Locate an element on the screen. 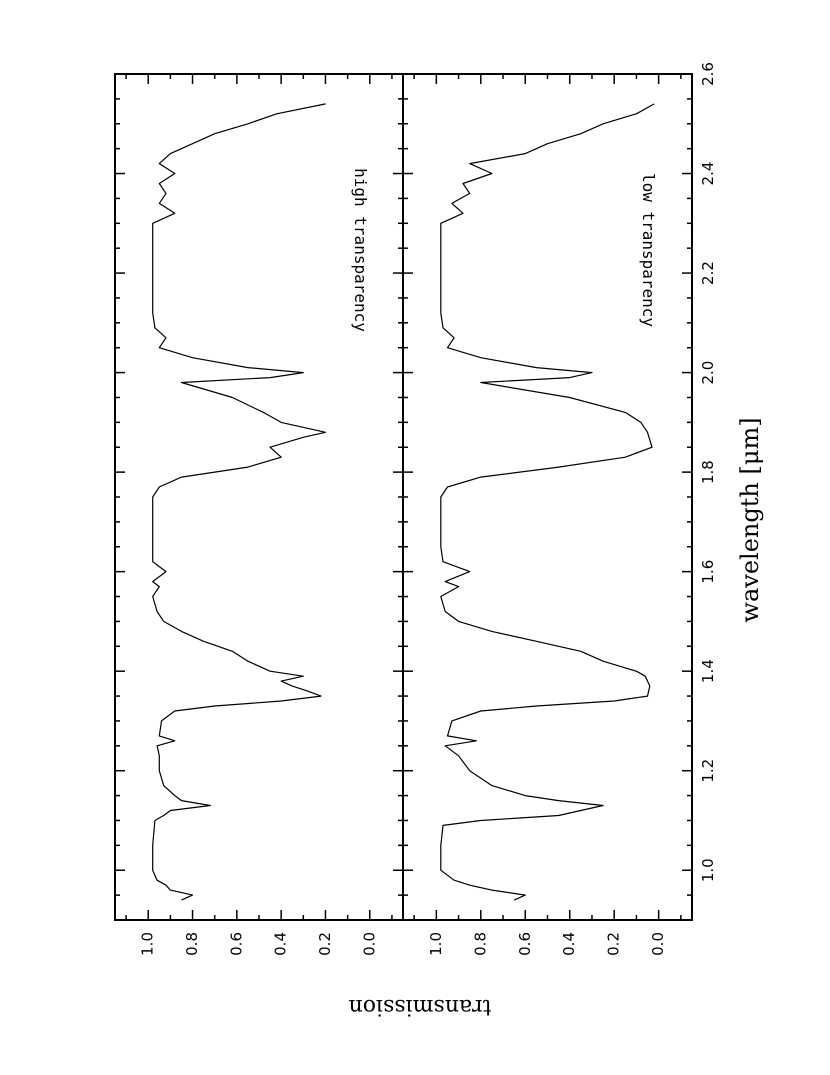  high-transparency-label: high transparency is located at coordinates (360, 250).